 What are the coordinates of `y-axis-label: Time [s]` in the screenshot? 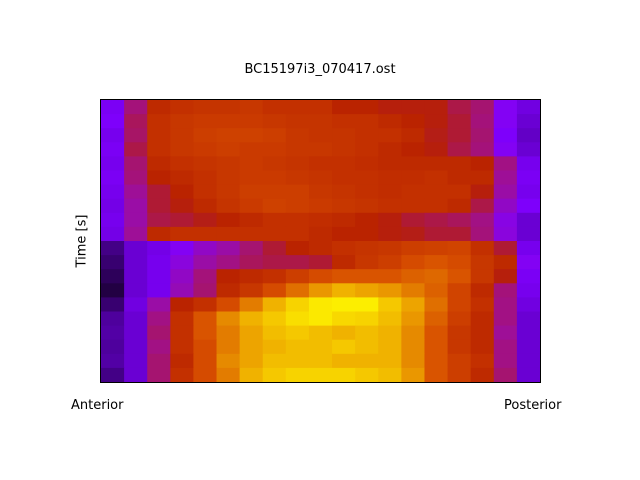 It's located at (82, 241).